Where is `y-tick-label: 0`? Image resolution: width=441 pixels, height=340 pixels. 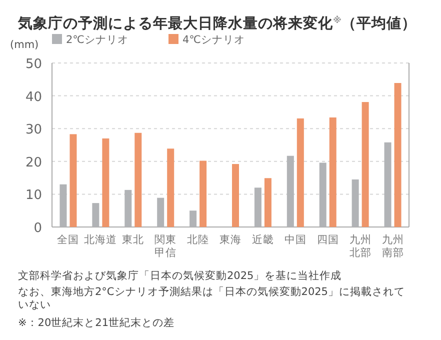
y-tick-label: 0 is located at coordinates (38, 228).